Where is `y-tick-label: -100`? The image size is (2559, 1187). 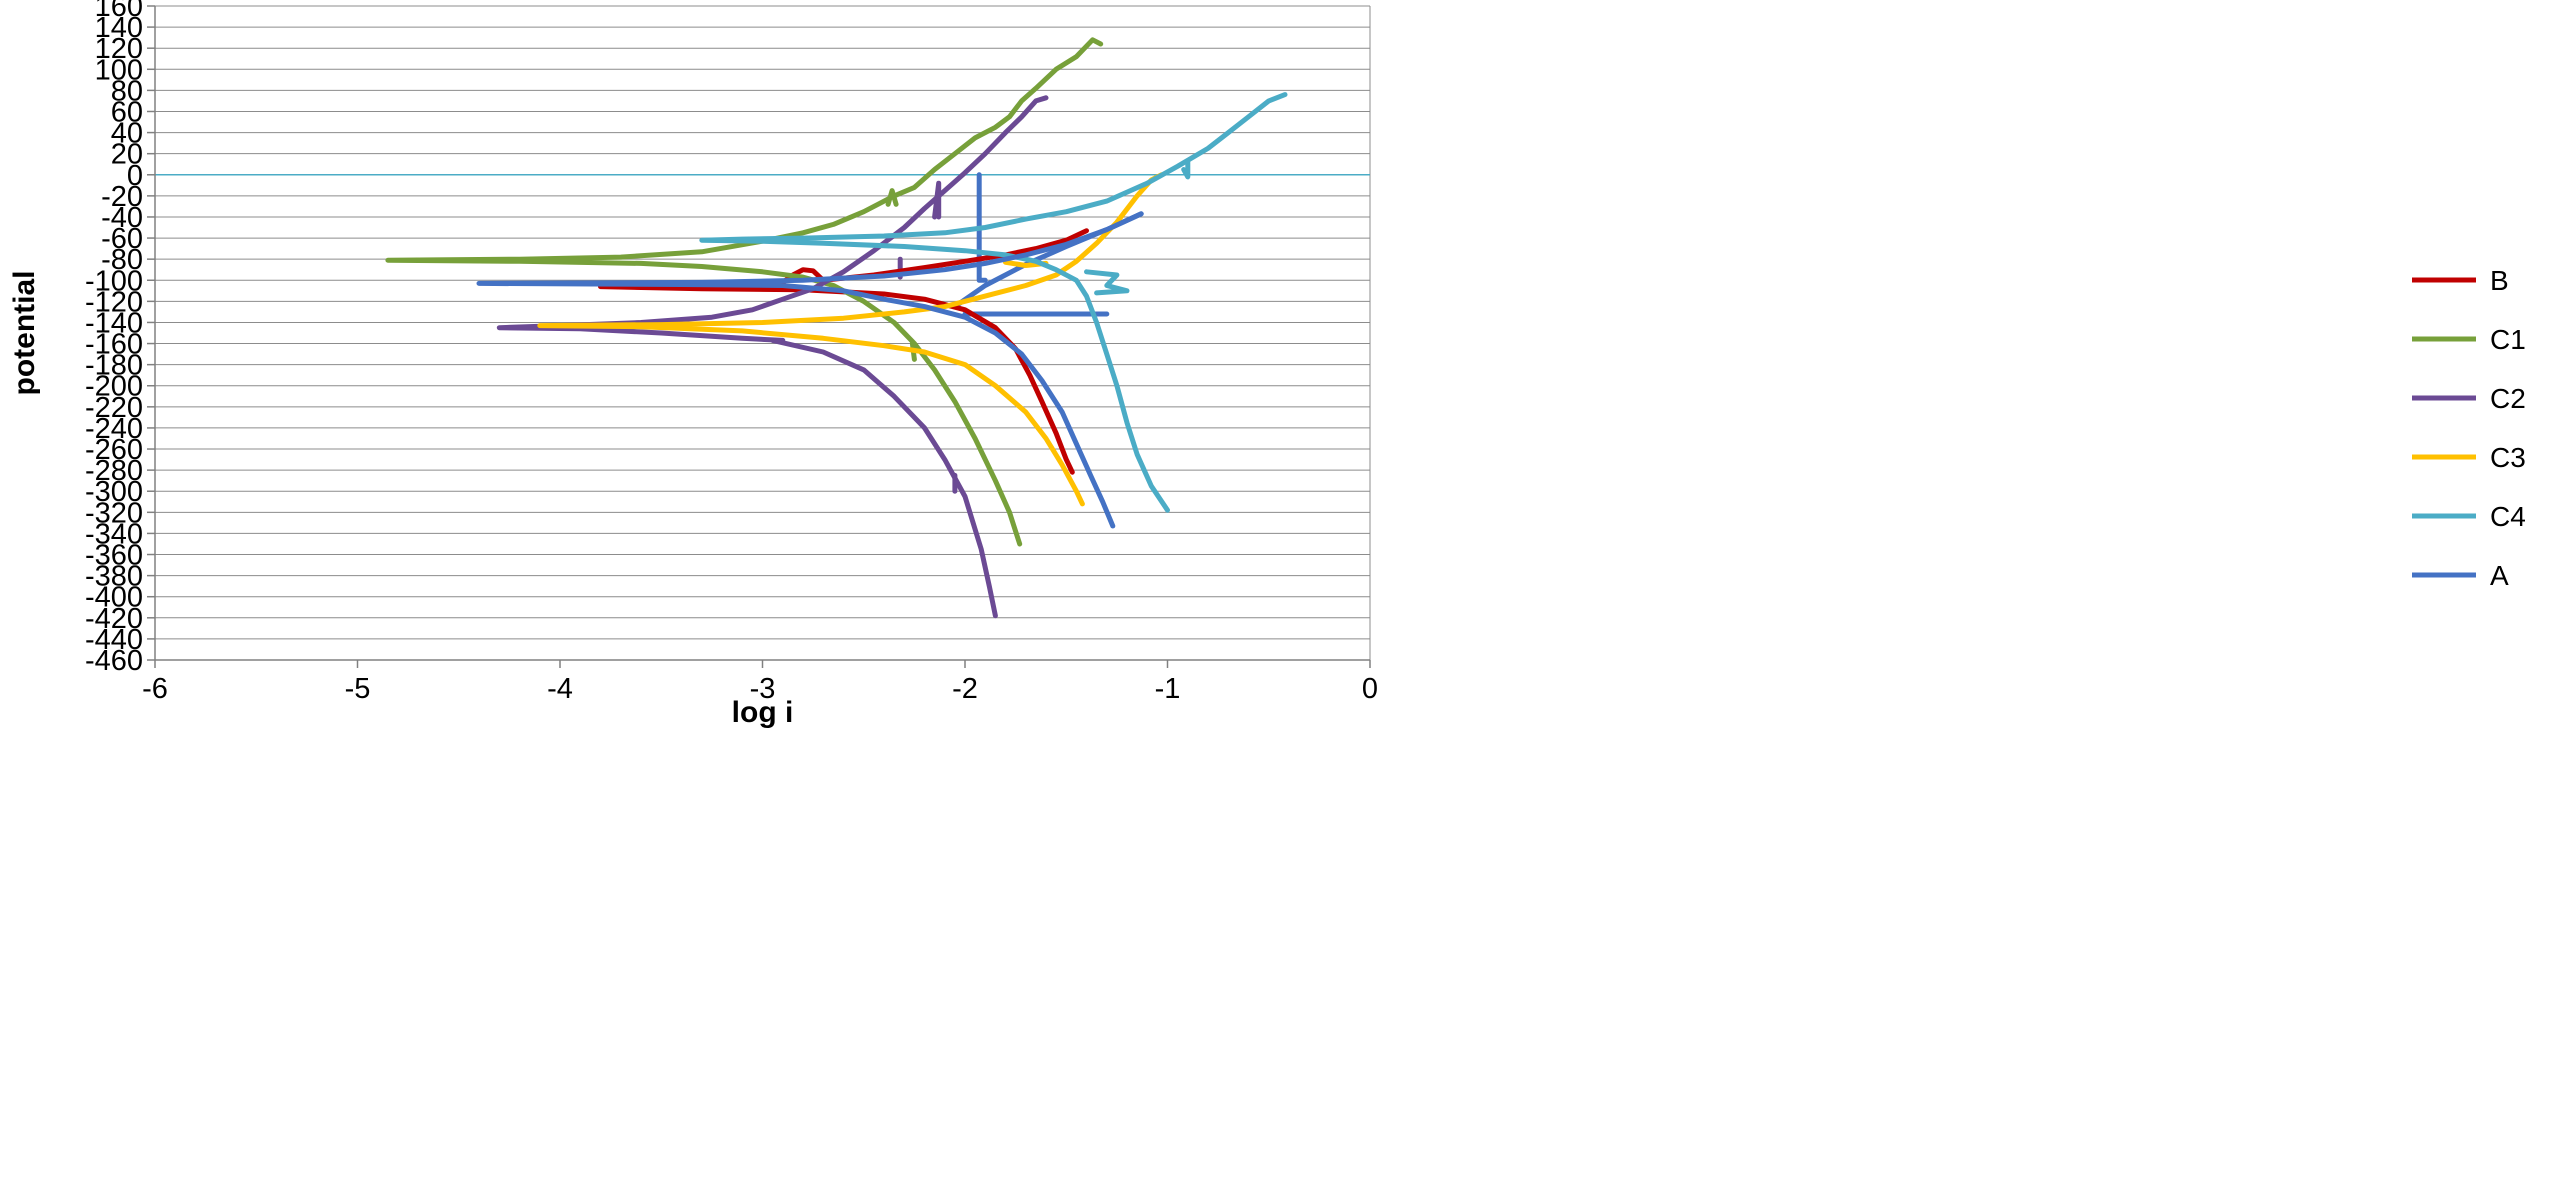 y-tick-label: -100 is located at coordinates (114, 281).